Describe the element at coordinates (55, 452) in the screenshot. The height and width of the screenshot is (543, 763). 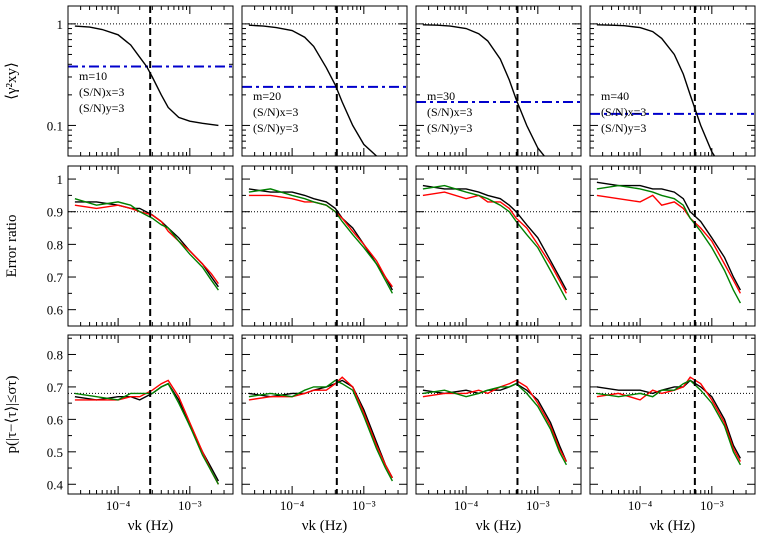
I see `y-tick-label: 0.5` at that location.